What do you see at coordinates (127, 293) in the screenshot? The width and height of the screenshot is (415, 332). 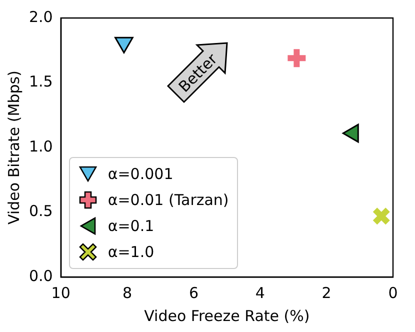 I see `x-tick-label: 8` at bounding box center [127, 293].